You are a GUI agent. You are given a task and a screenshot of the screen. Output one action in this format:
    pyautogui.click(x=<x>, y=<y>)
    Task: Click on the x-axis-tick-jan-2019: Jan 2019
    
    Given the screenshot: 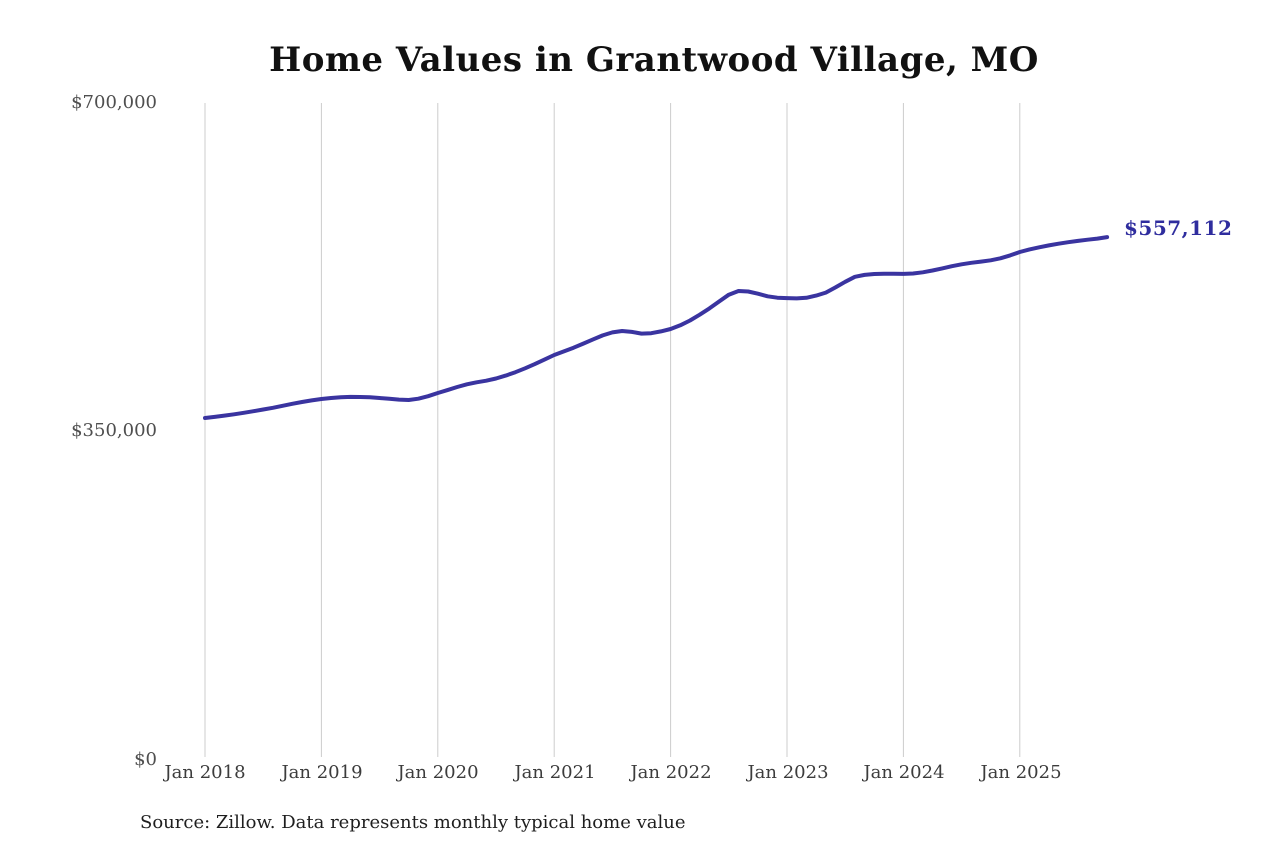 What is the action you would take?
    pyautogui.click(x=322, y=772)
    